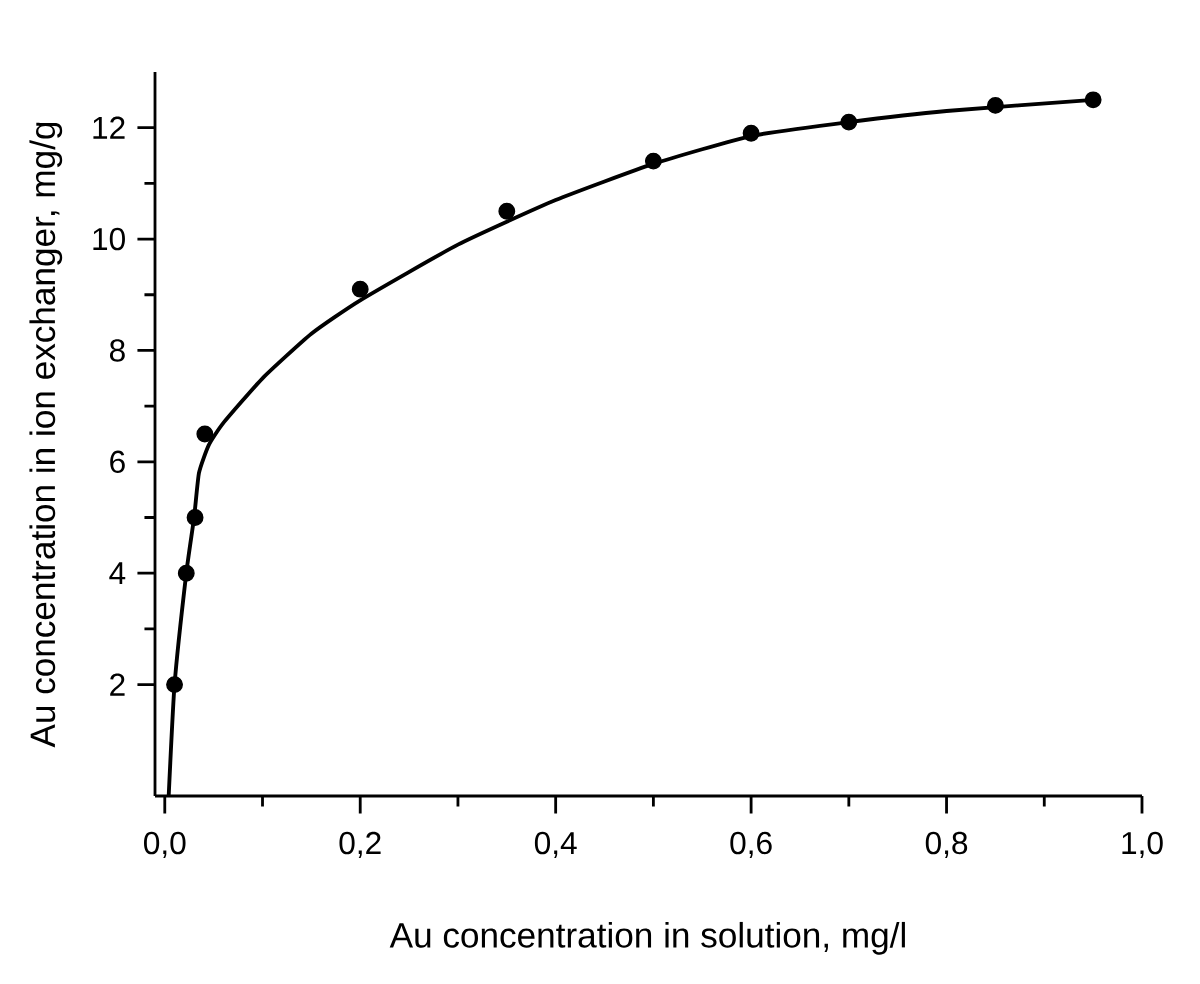  What do you see at coordinates (1142, 844) in the screenshot?
I see `x-tick-label: 1,0` at bounding box center [1142, 844].